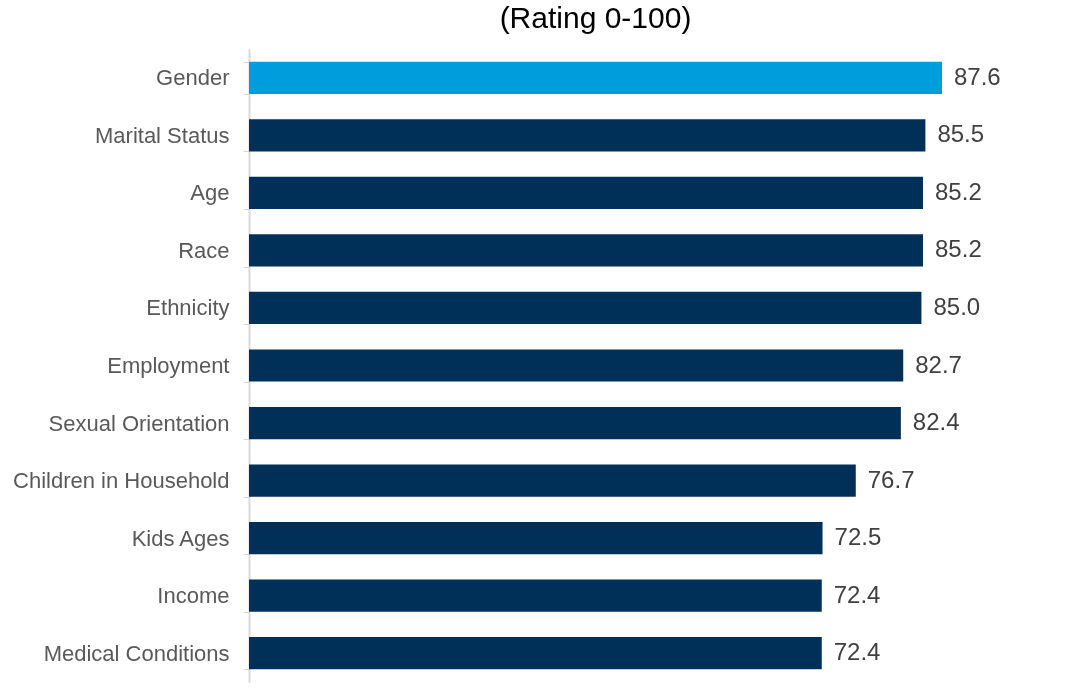 This screenshot has height=690, width=1079. I want to click on y-tick-label: Medical Conditions, so click(136, 653).